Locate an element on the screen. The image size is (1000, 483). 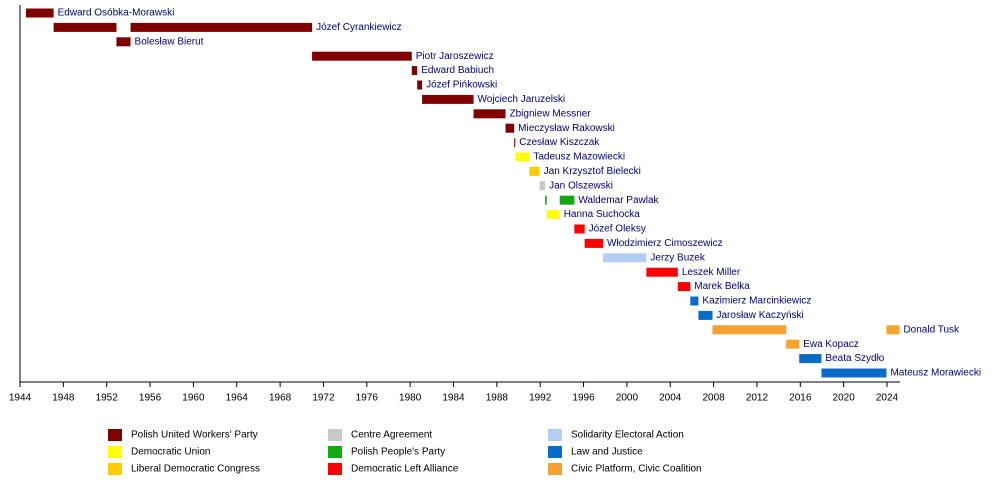
pm-label: Włodzimierz Cimoszewicz is located at coordinates (665, 243).